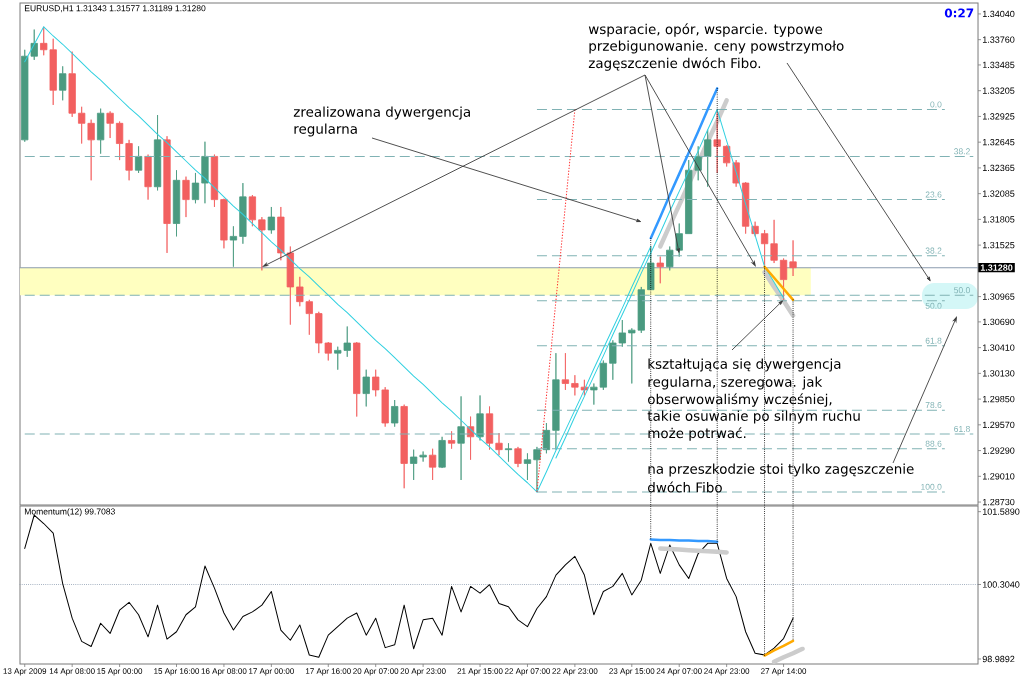 The width and height of the screenshot is (1023, 678). Describe the element at coordinates (697, 434) in the screenshot. I see `annotation: może potrwać.` at that location.